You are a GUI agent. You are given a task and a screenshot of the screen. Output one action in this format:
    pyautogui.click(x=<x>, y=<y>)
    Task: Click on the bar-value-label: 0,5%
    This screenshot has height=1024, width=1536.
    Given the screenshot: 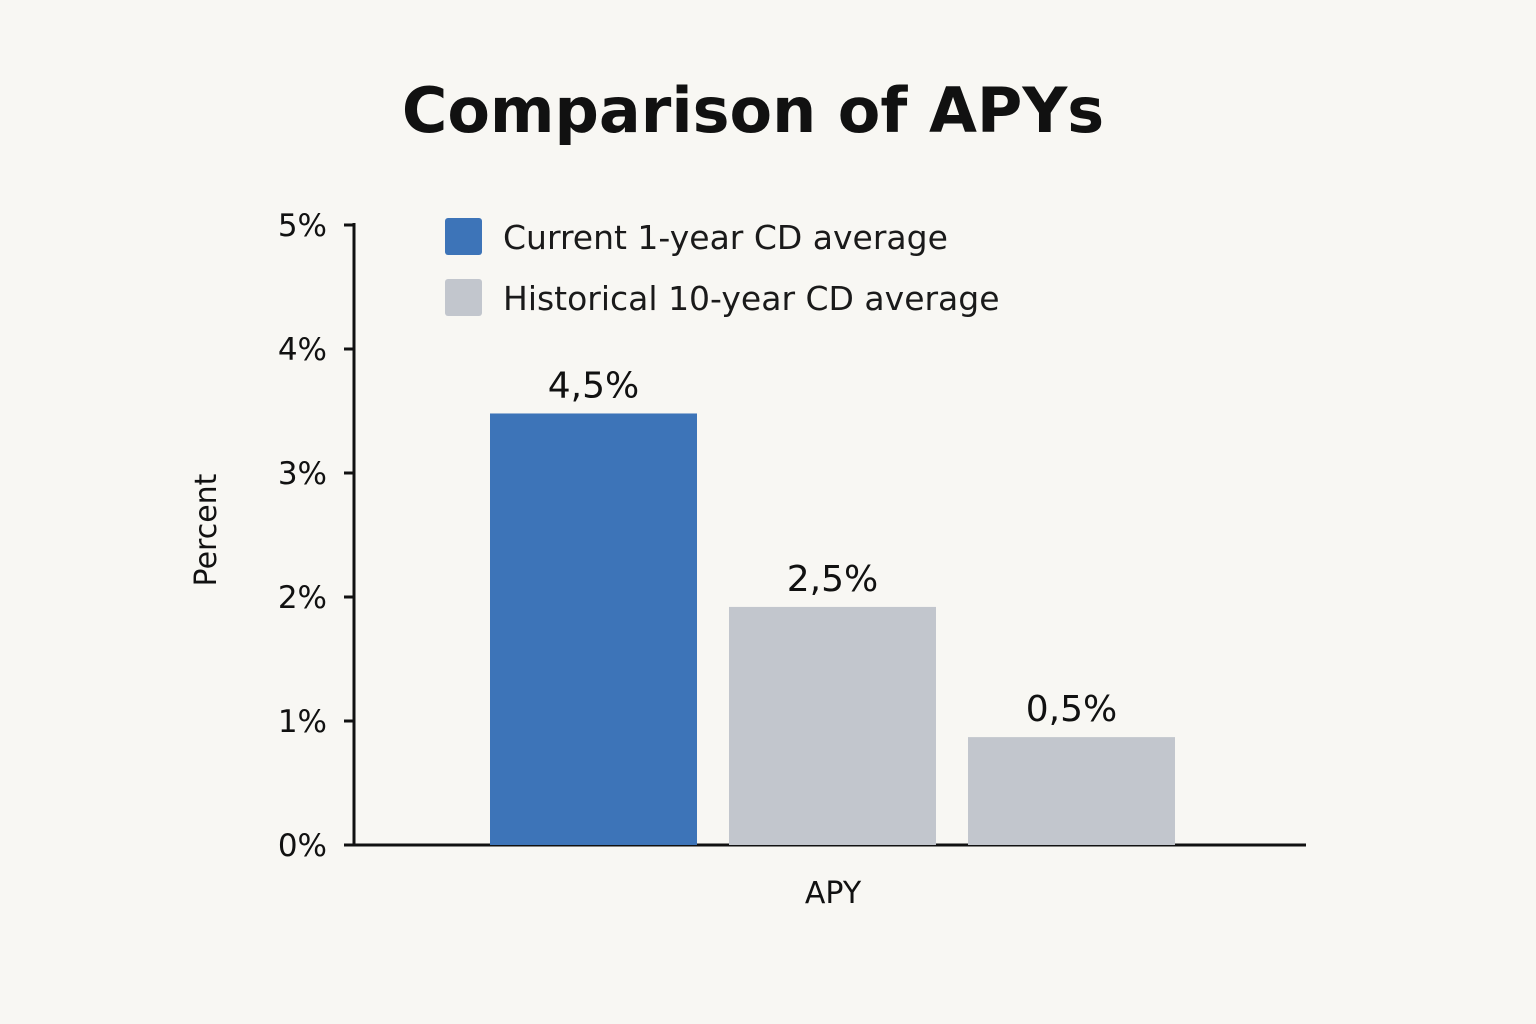 What is the action you would take?
    pyautogui.click(x=1071, y=709)
    